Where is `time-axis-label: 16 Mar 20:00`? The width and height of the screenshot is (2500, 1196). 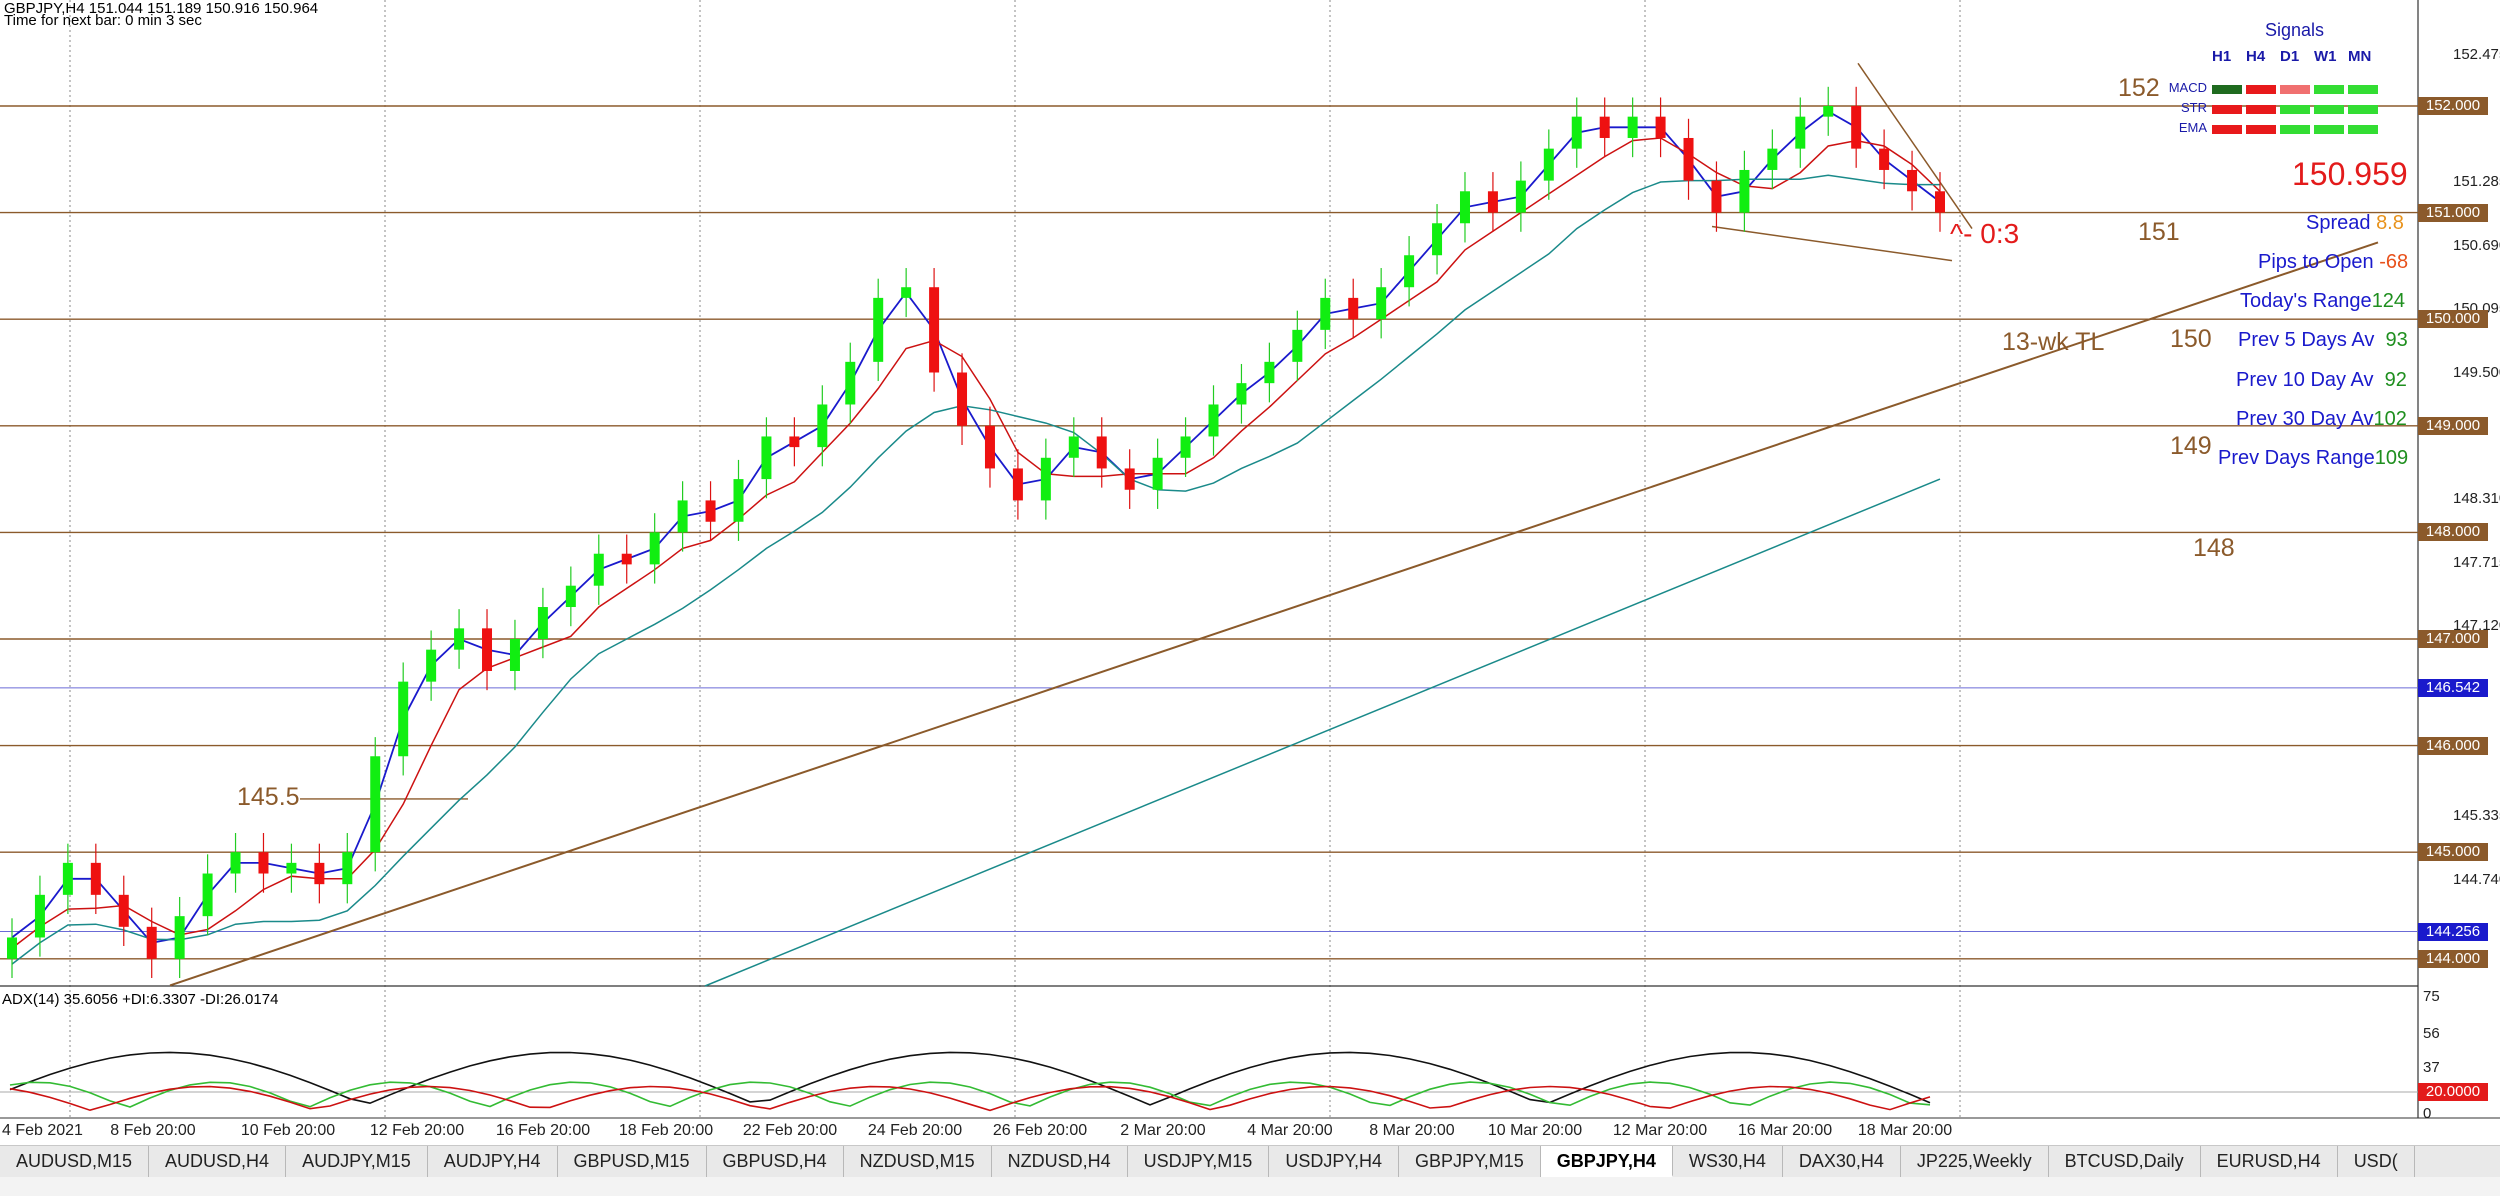 time-axis-label: 16 Mar 20:00 is located at coordinates (1785, 1130).